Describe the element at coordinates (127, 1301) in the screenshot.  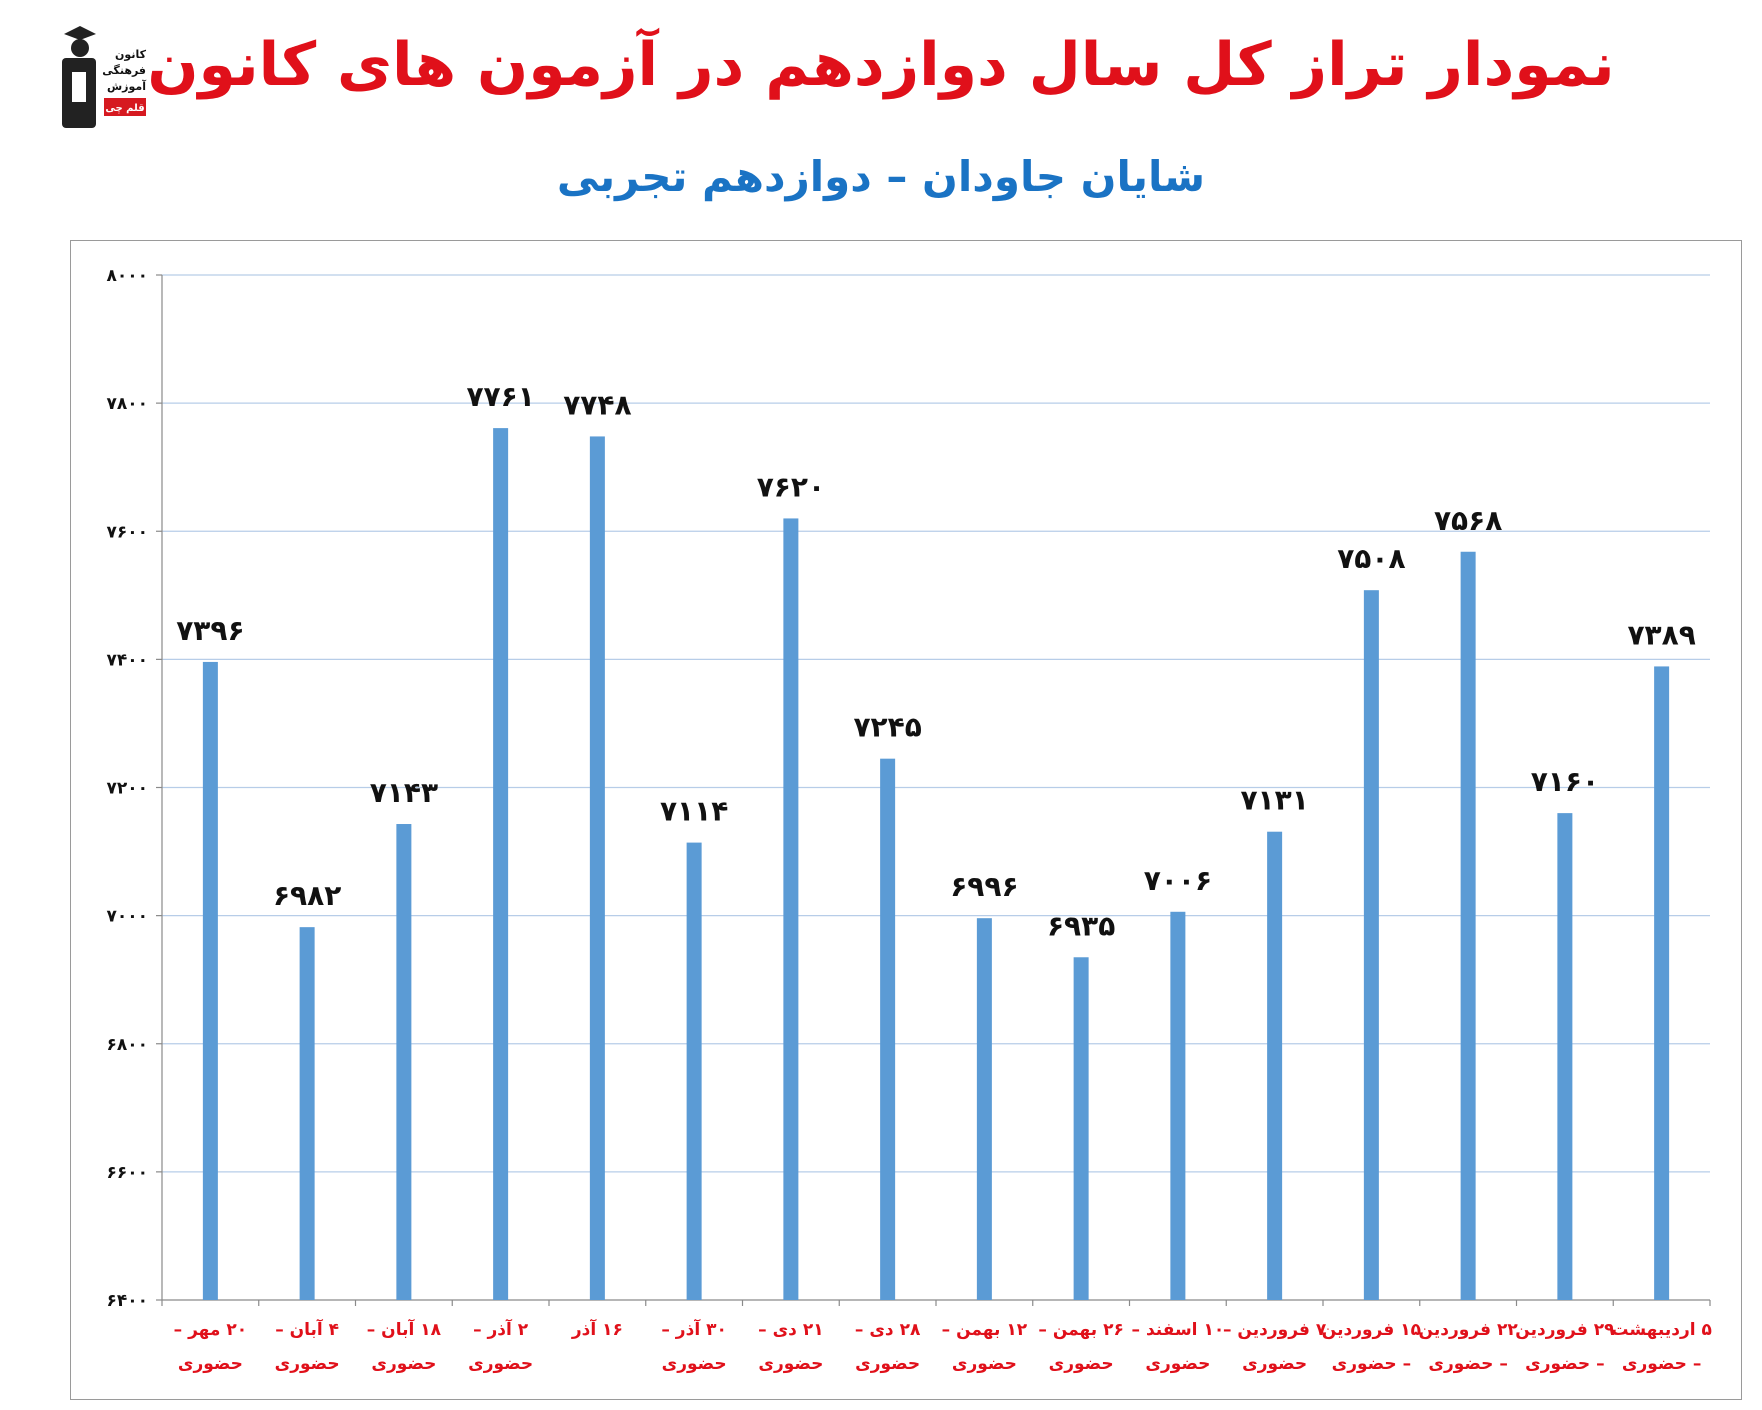
I see `y-tick-label: ۶۴۰۰` at that location.